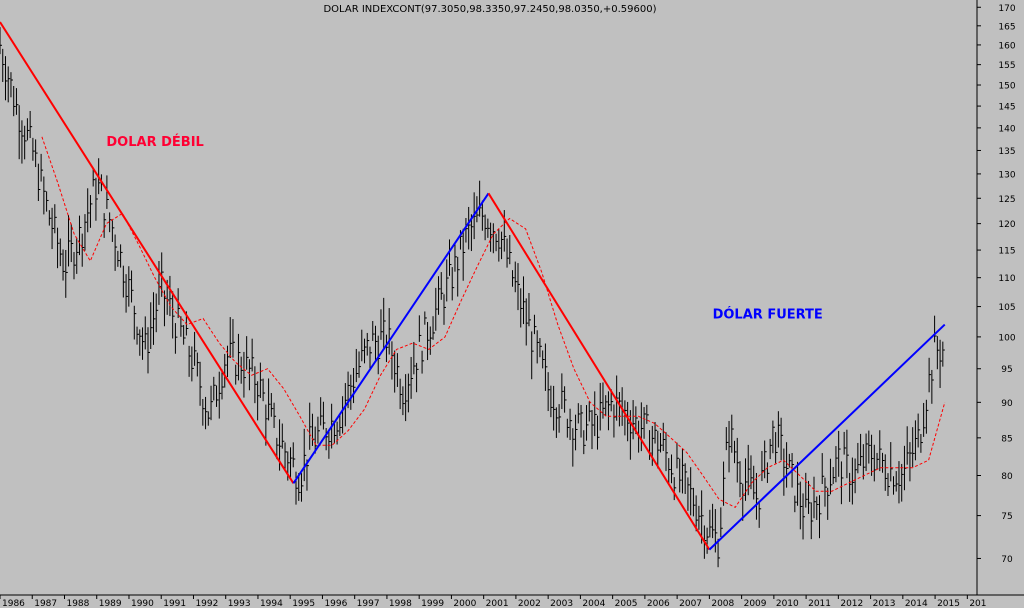 Image resolution: width=1024 pixels, height=608 pixels. I want to click on x-tick-label: 2005, so click(626, 603).